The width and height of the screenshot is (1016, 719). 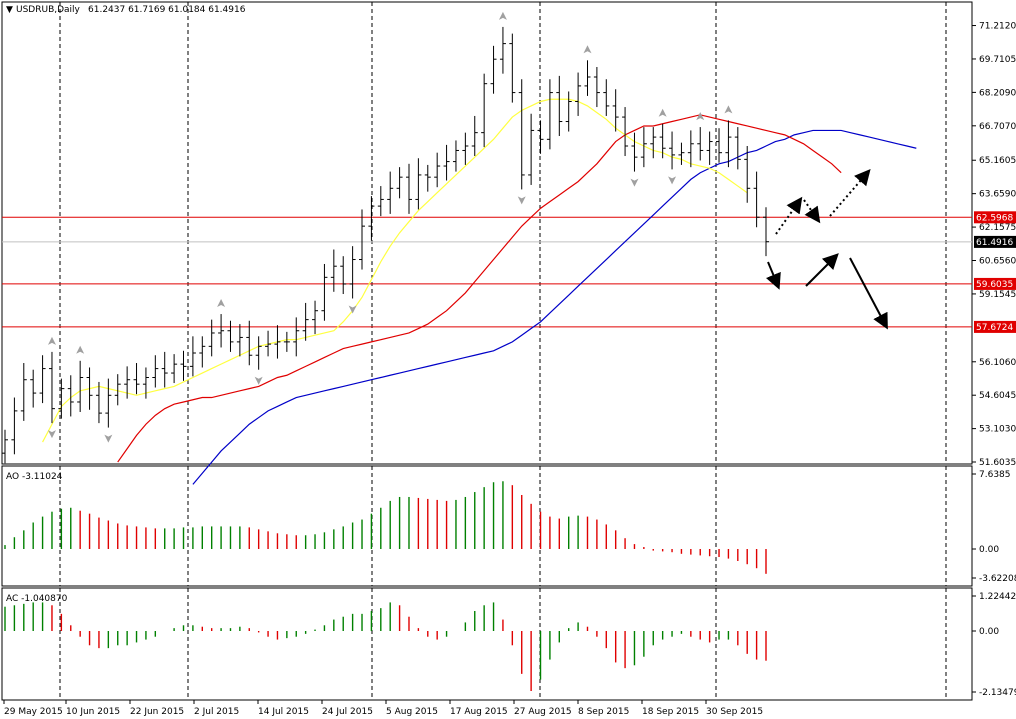 What do you see at coordinates (997, 597) in the screenshot?
I see `indicator-tick-label: 1.22442` at bounding box center [997, 597].